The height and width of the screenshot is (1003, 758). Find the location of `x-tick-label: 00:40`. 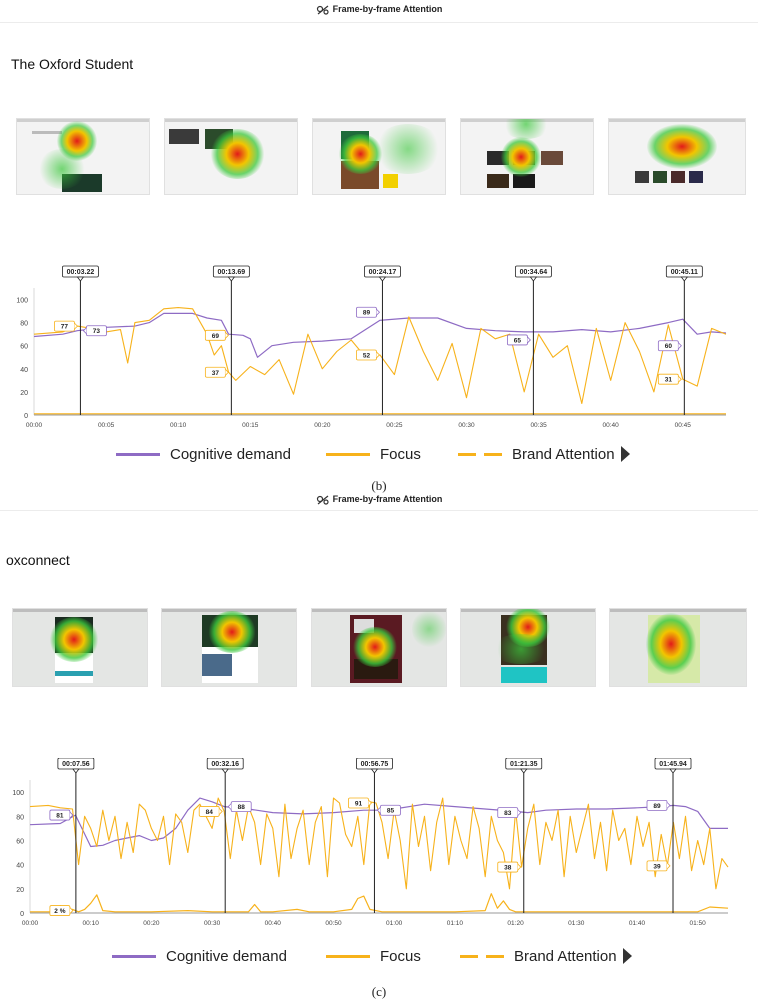

x-tick-label: 00:40 is located at coordinates (611, 425).